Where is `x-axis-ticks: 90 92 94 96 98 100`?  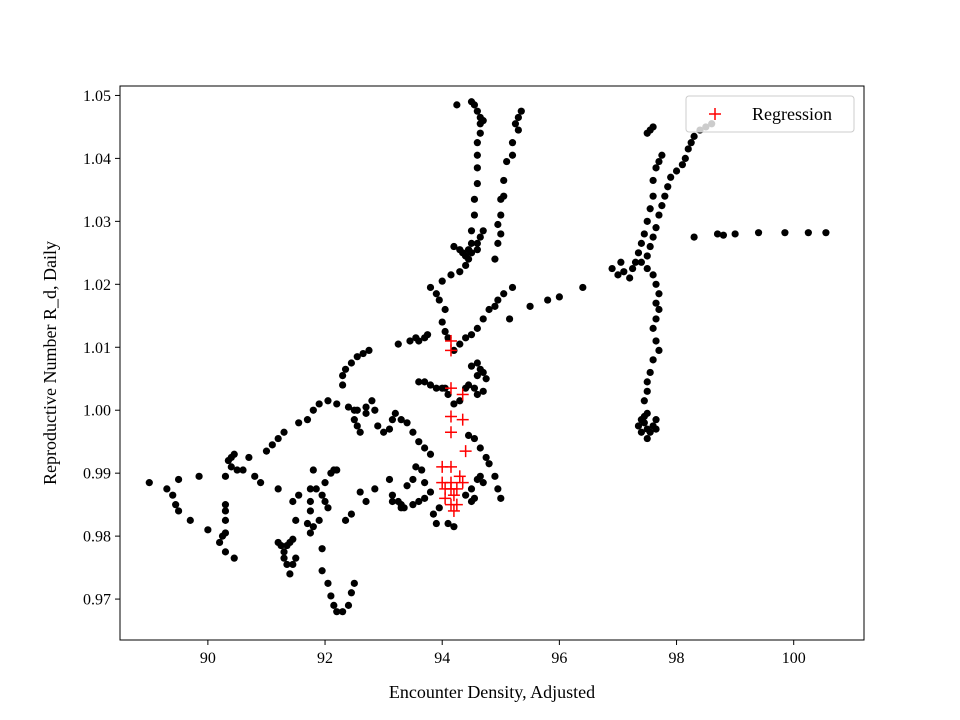 x-axis-ticks: 90 92 94 96 98 100 is located at coordinates (503, 653).